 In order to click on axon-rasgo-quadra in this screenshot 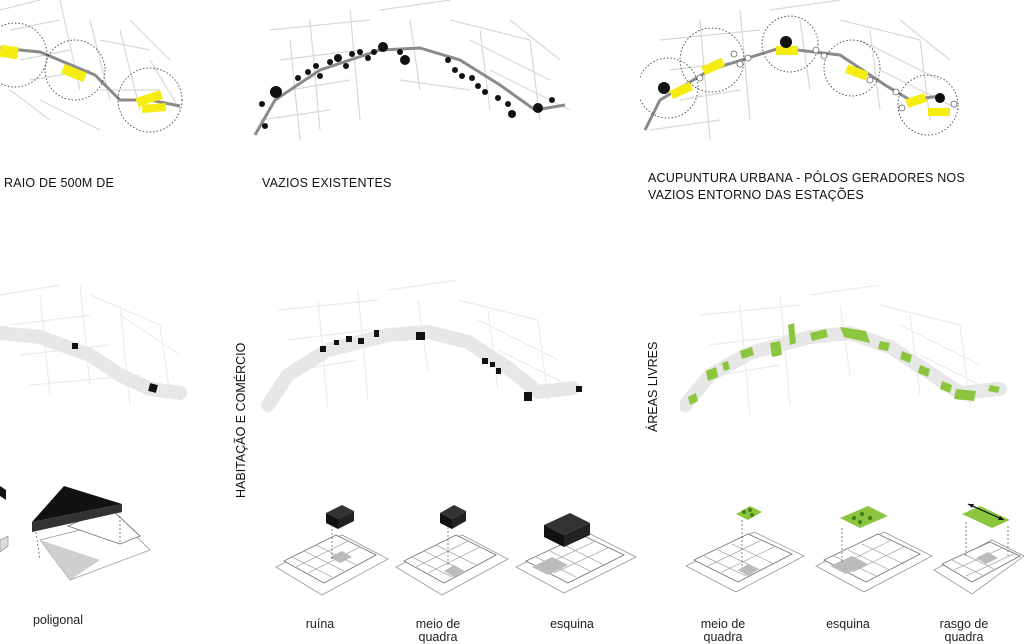, I will do `click(978, 550)`.